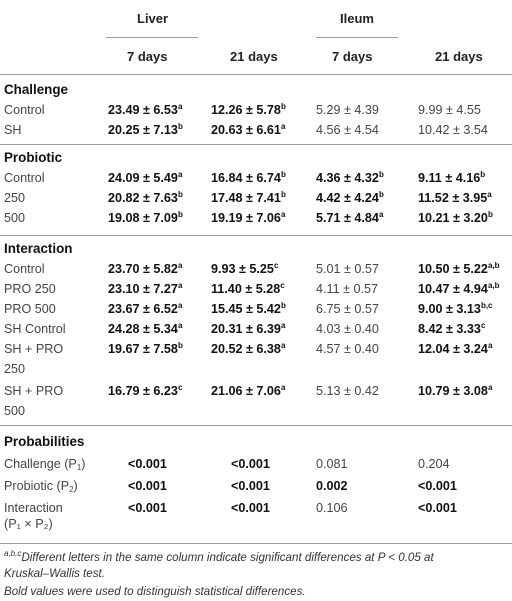  I want to click on cell-value: 23.49 ± 6.53, so click(143, 110).